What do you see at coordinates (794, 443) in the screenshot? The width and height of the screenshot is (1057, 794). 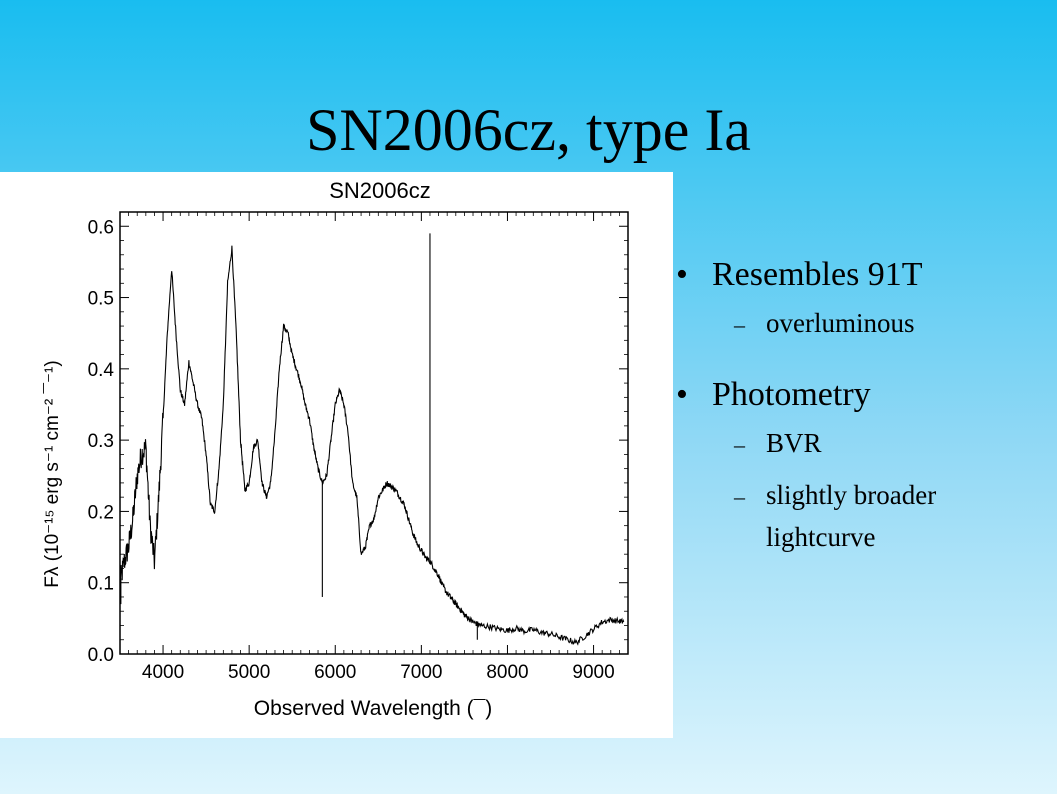 I see `sub-bullet-text: BVR` at bounding box center [794, 443].